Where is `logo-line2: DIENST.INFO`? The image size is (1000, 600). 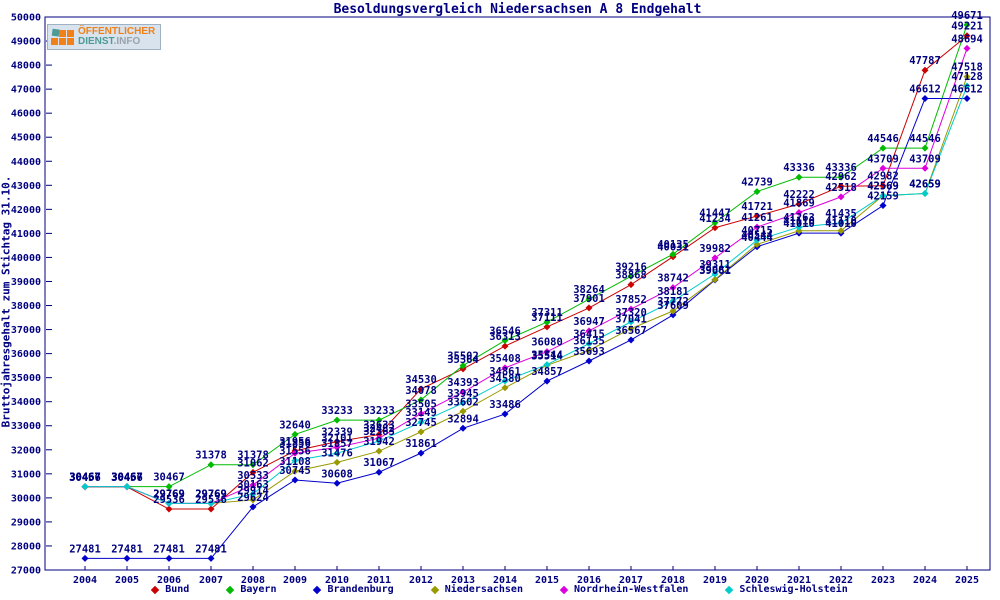 logo-line2: DIENST.INFO is located at coordinates (109, 41).